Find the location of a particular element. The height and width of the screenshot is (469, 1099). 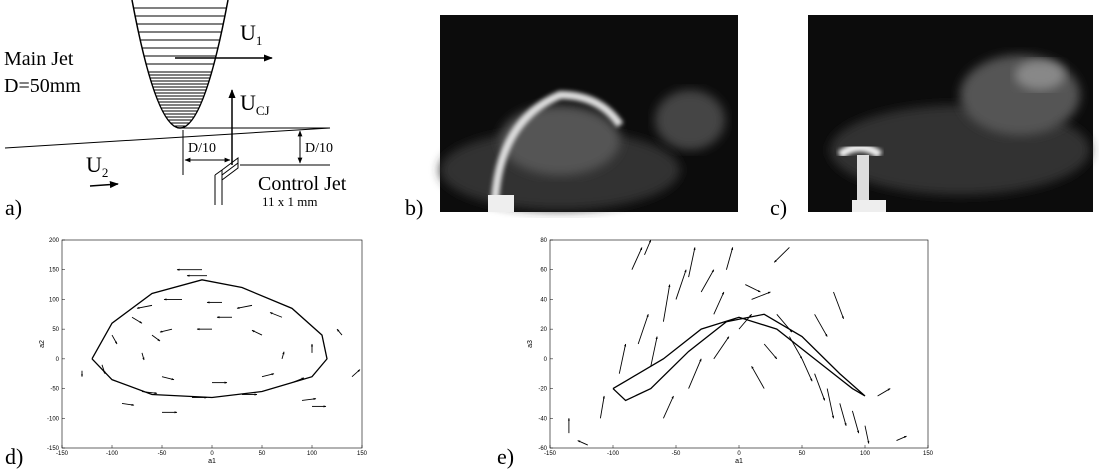

u2-arrow is located at coordinates (104, 184).